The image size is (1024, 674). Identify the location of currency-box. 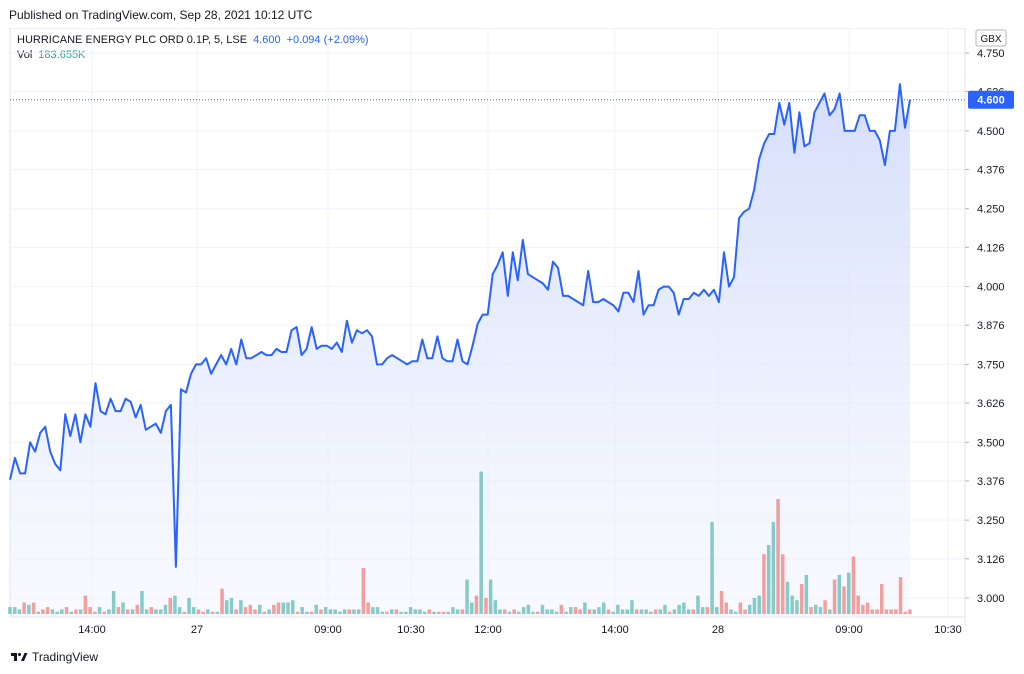
(991, 38).